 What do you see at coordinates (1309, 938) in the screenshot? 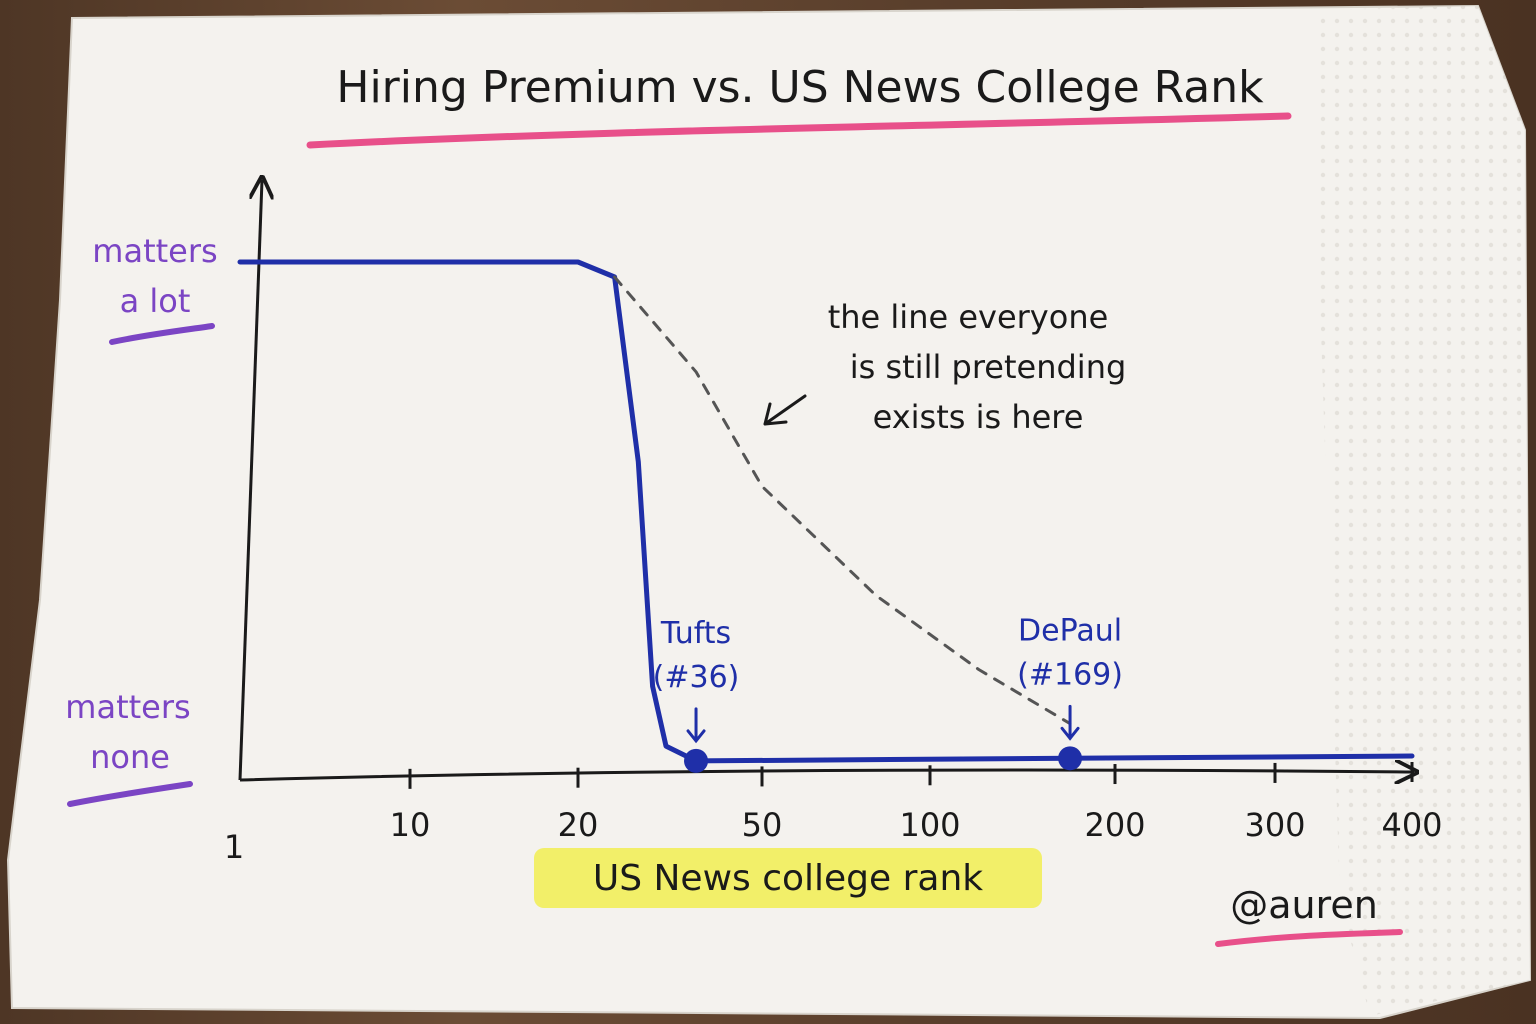
I see `signature-underline` at bounding box center [1309, 938].